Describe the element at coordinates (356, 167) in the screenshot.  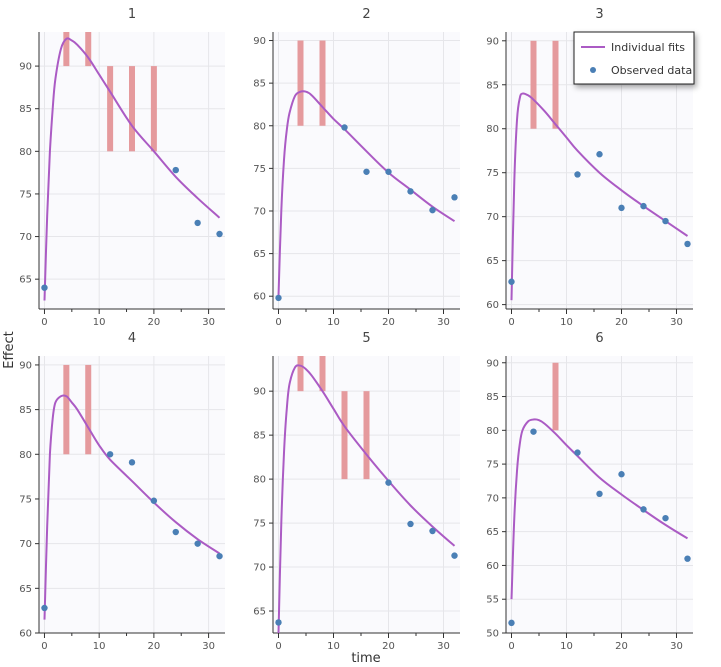
I see `panel-2: 60 65 70 75 80 85 90 0 10 20 30 2` at that location.